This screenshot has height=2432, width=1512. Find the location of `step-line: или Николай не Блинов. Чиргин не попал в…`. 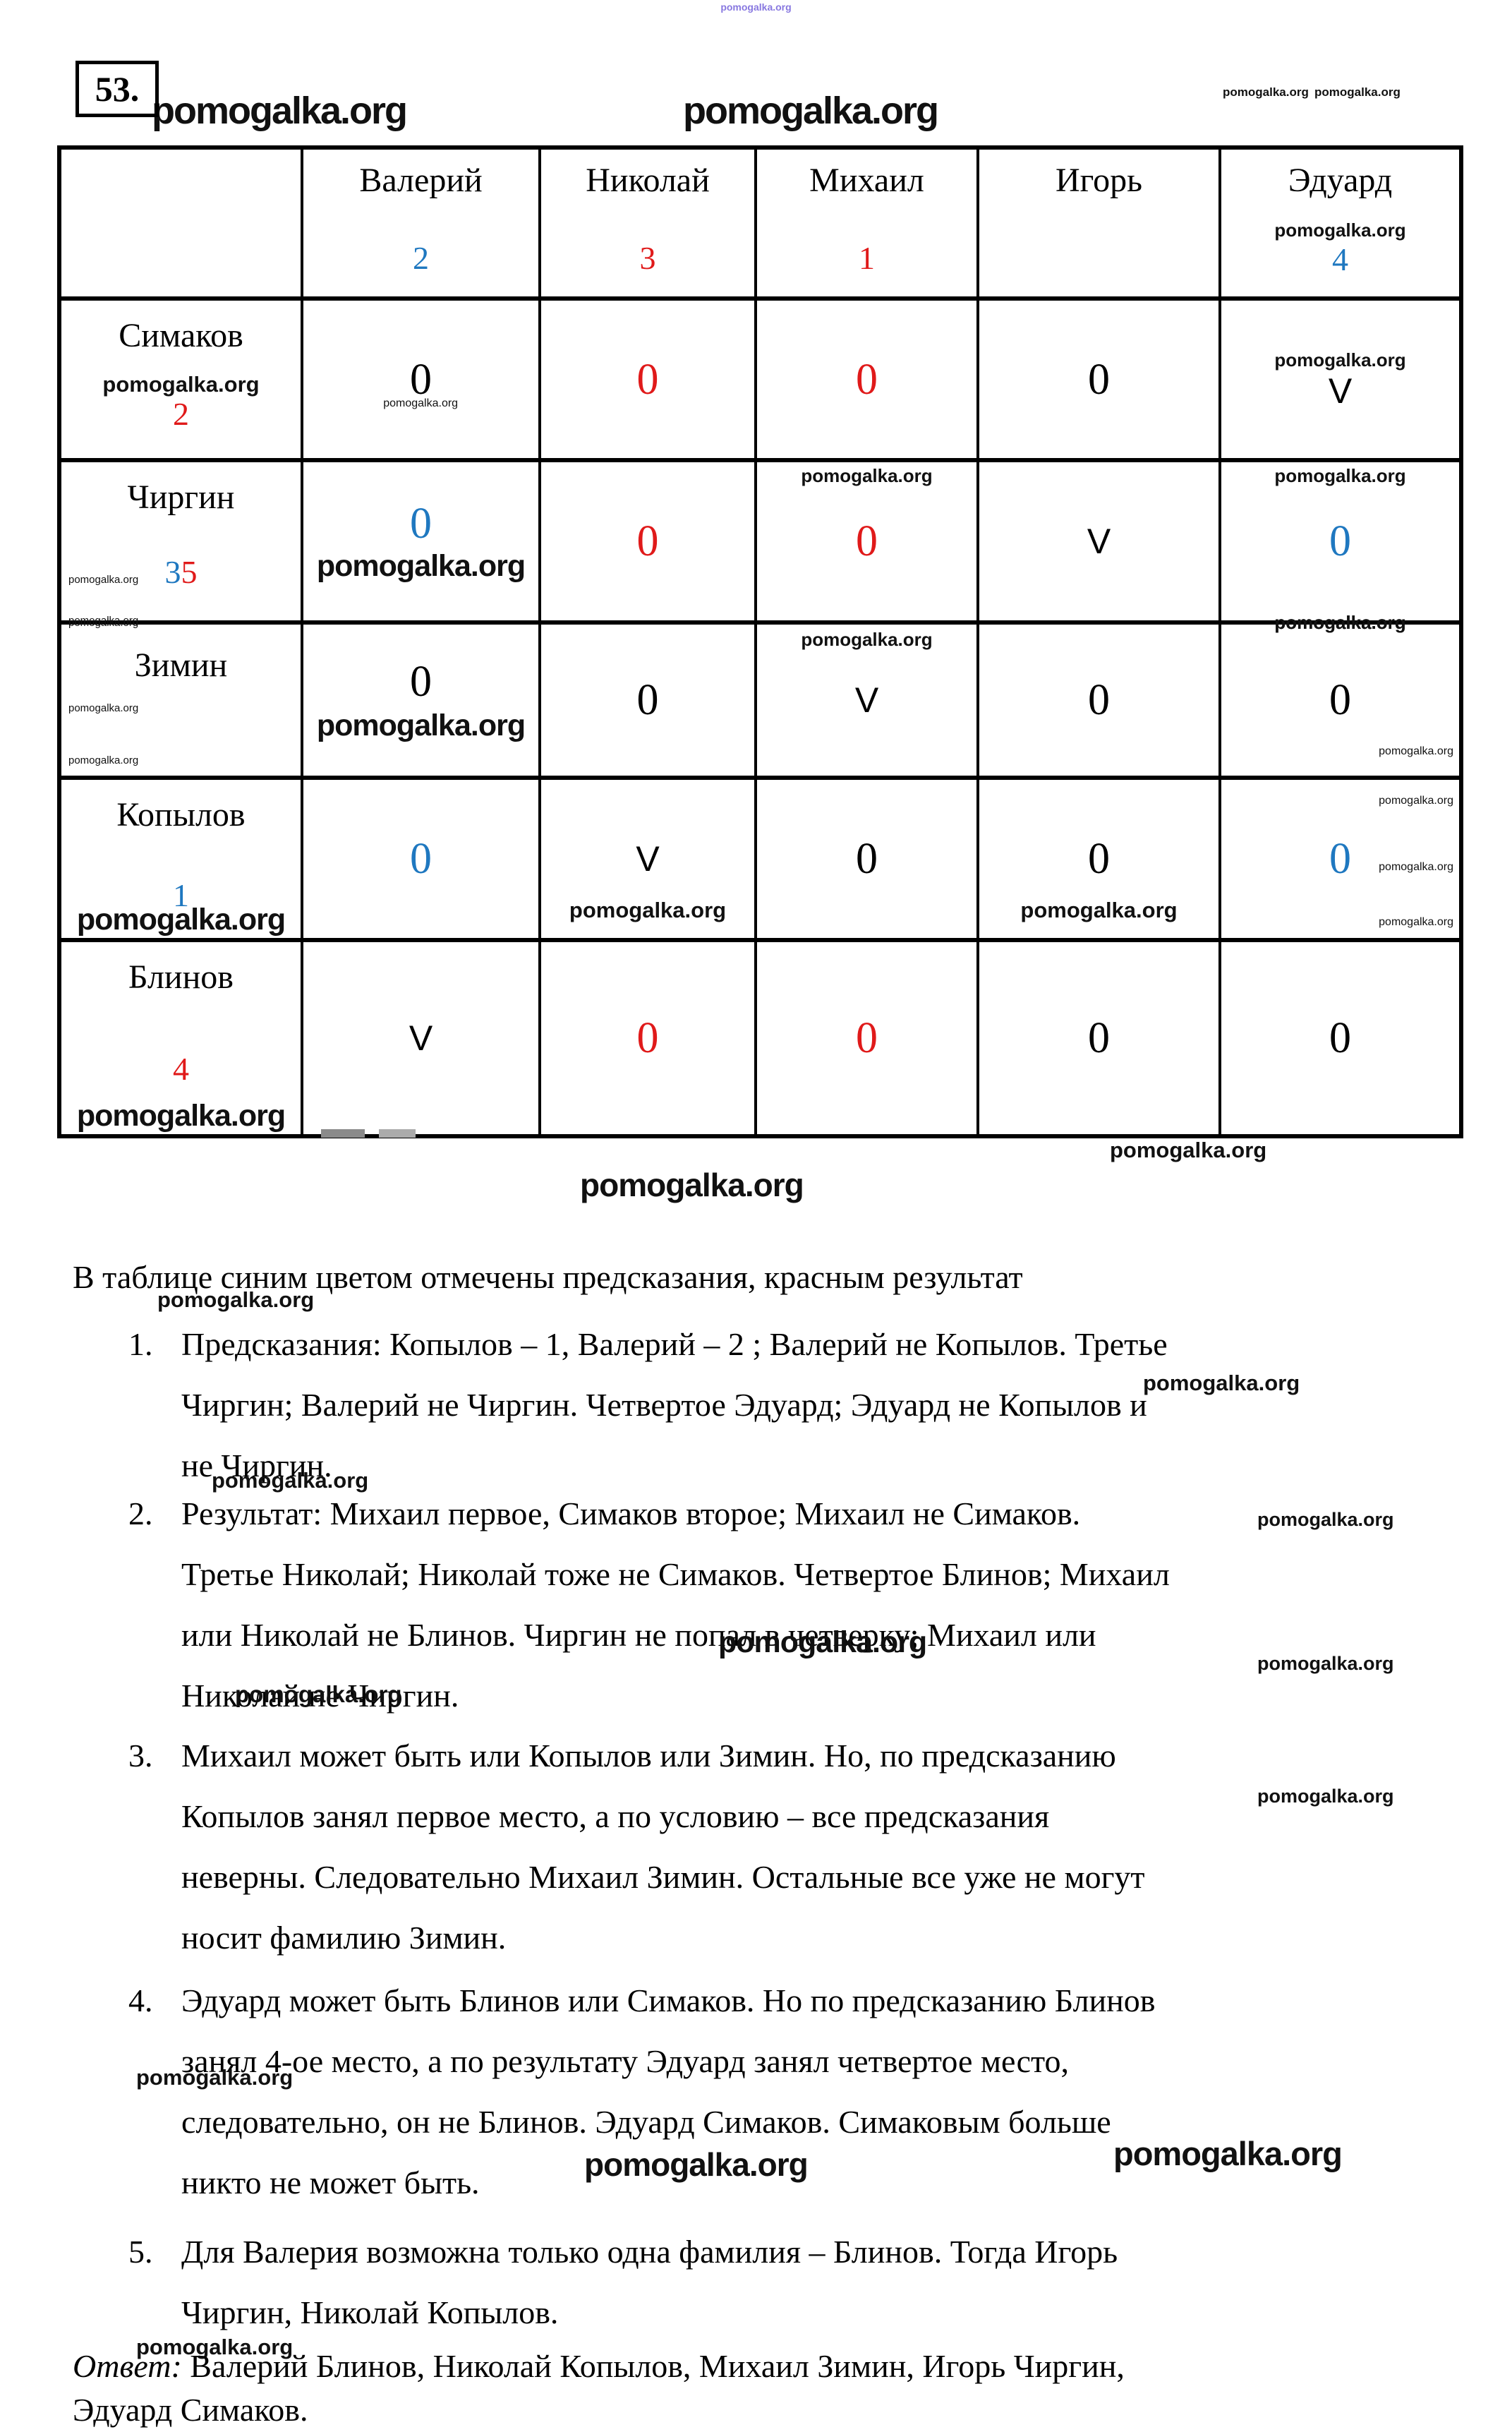

step-line: или Николай не Блинов. Чиргин не попал в… is located at coordinates (638, 1635).